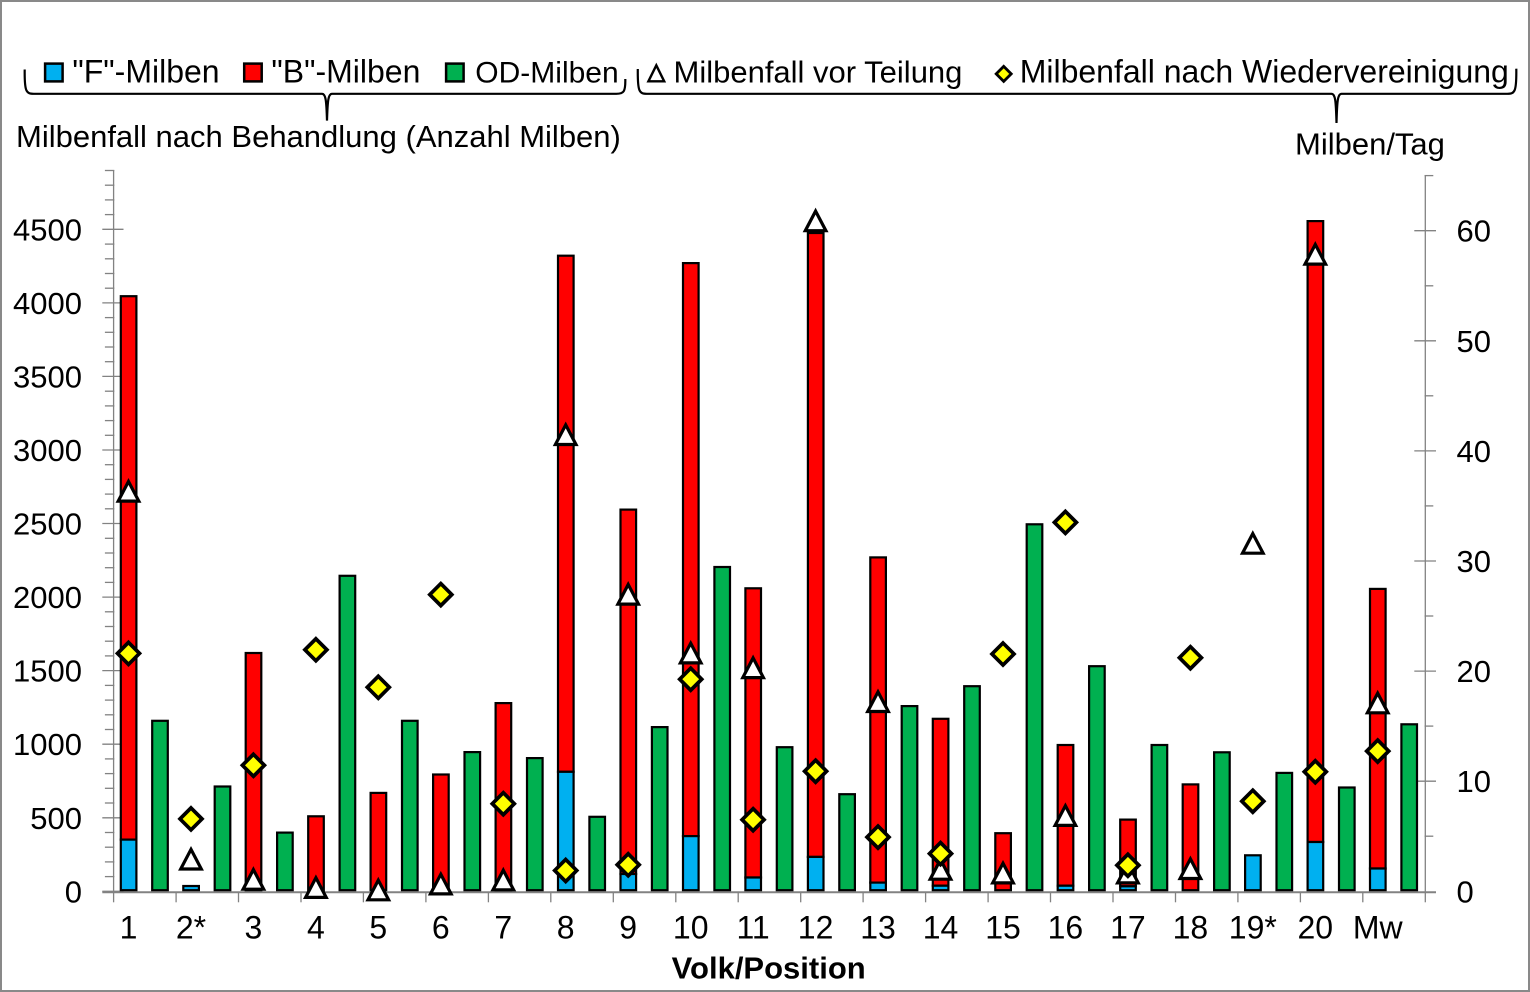  Describe the element at coordinates (1474, 231) in the screenshot. I see `svg-text: 60` at that location.